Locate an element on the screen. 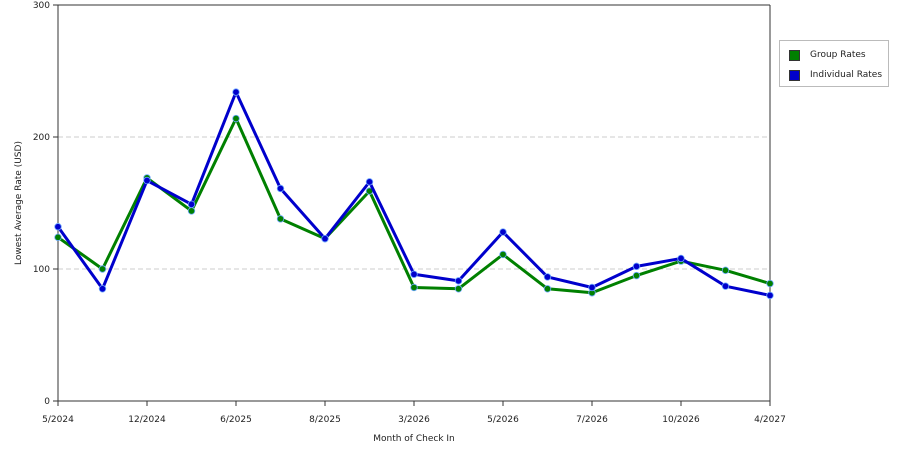  x-tick-label: 4/2027 is located at coordinates (770, 420).